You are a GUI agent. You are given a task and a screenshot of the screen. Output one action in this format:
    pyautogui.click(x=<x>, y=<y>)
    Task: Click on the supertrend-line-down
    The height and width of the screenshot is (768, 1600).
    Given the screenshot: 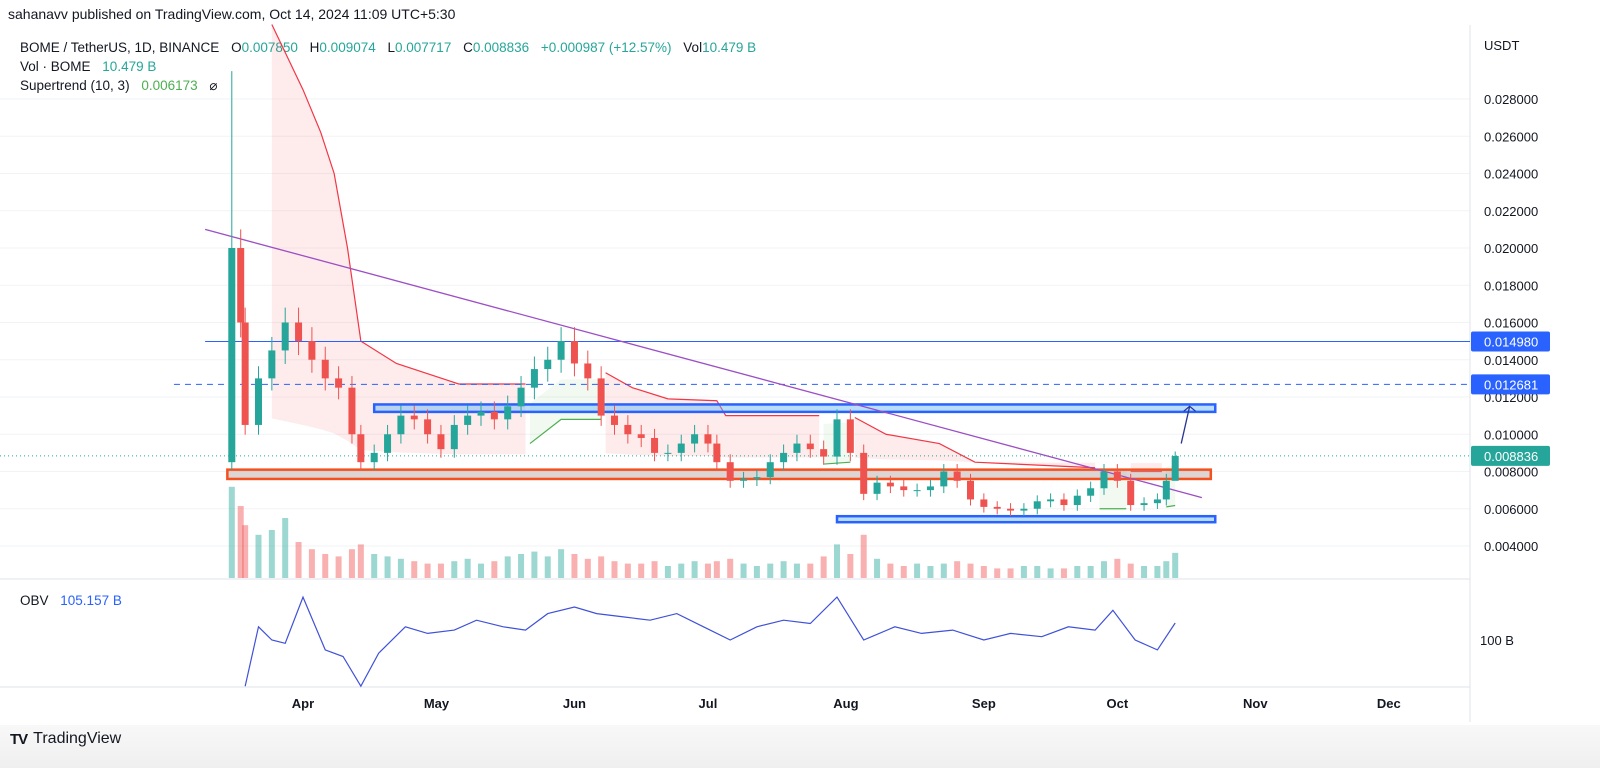 What is the action you would take?
    pyautogui.click(x=975, y=442)
    